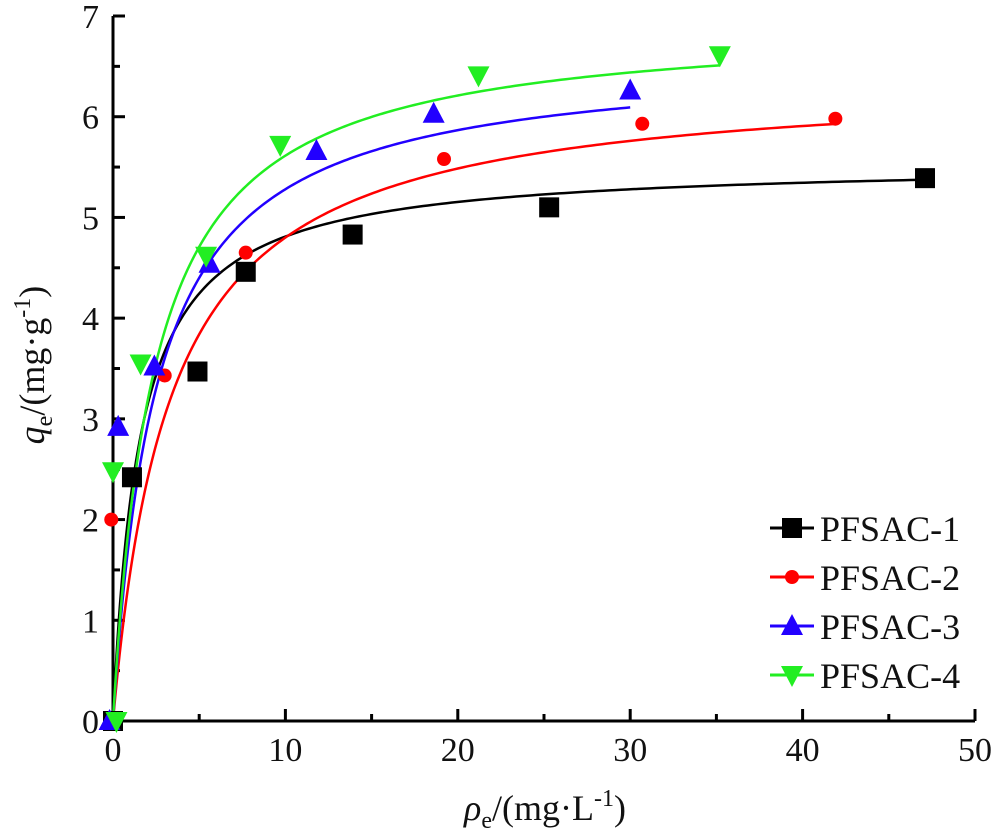 The image size is (1000, 833). What do you see at coordinates (604, 799) in the screenshot?
I see `x-axis-superscript: -1` at bounding box center [604, 799].